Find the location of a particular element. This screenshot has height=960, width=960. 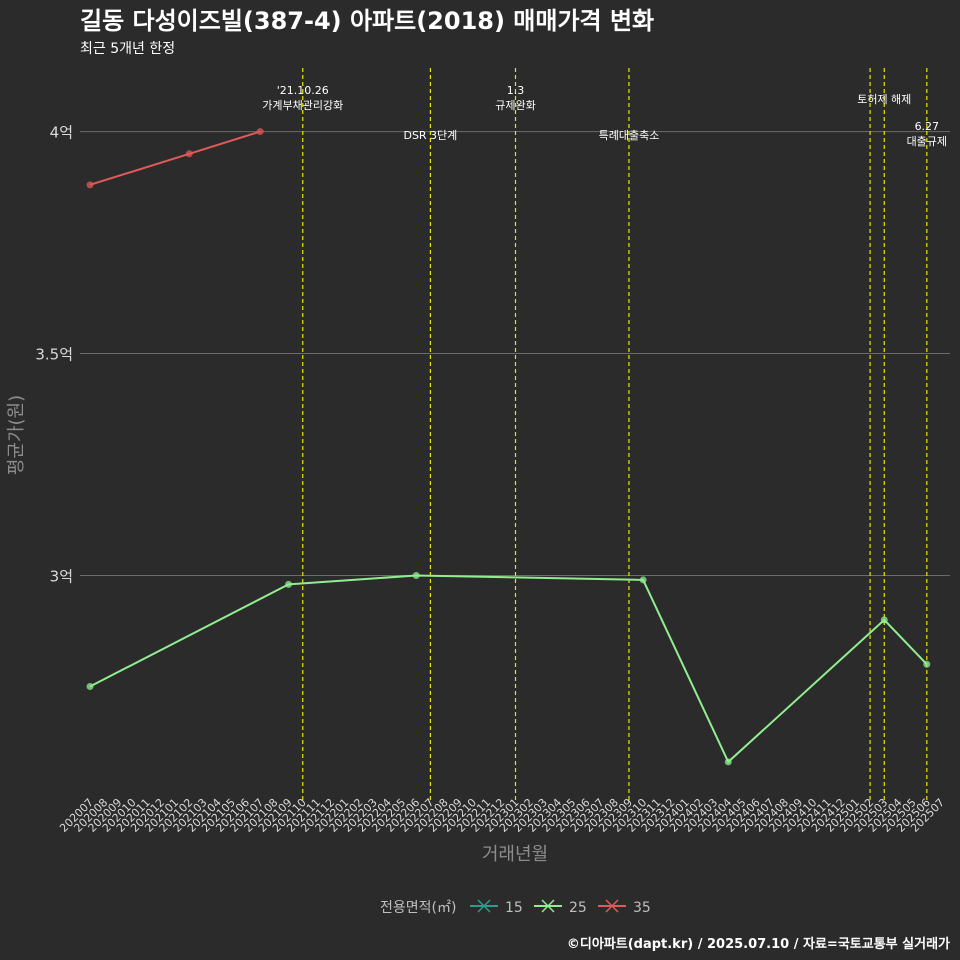

event-label: 토허제 해제 is located at coordinates (884, 99).